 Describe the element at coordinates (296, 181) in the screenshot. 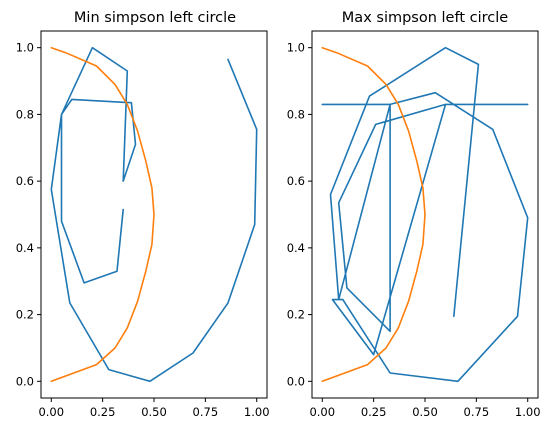

I see `right-y-tick-label: 0.6` at that location.